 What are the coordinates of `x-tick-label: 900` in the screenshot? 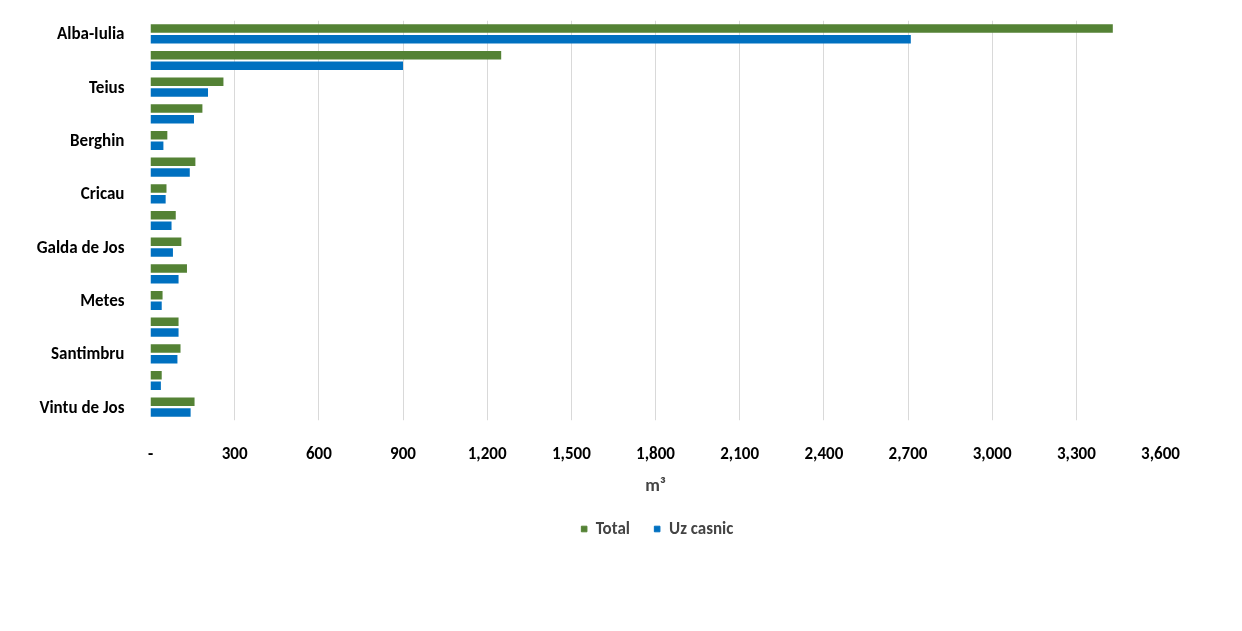 It's located at (403, 453).